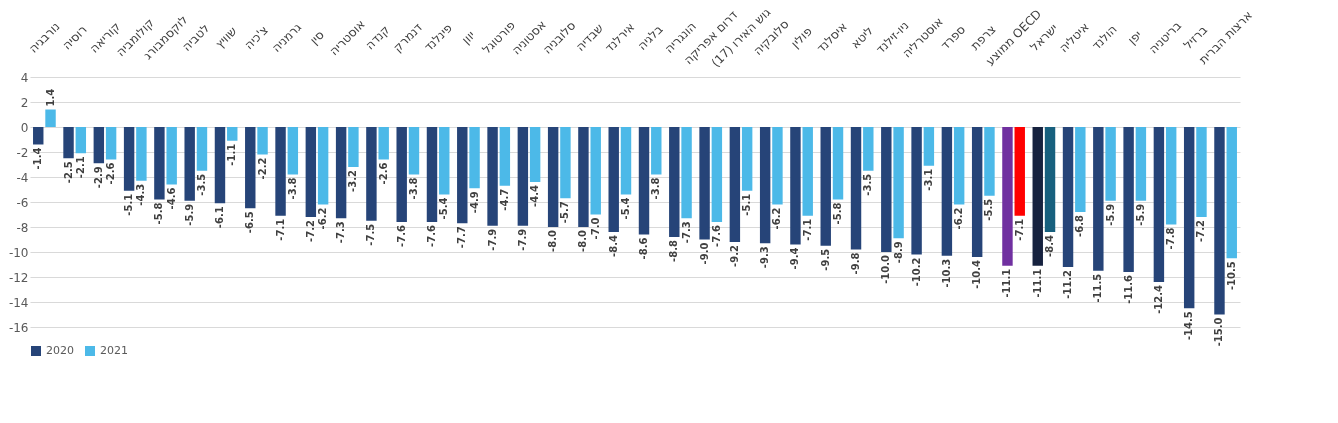  I want to click on x-tick-label: הולנד, so click(1104, 37).